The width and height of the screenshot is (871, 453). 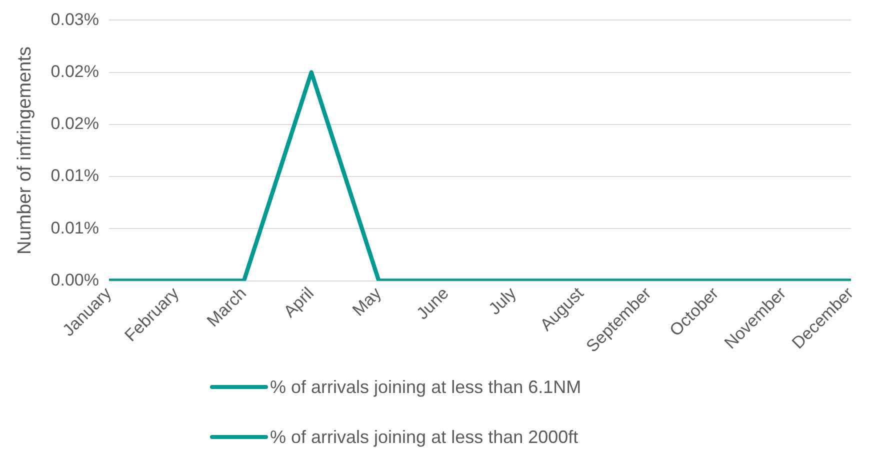 I want to click on y-tick-label: 0.00%, so click(x=75, y=280).